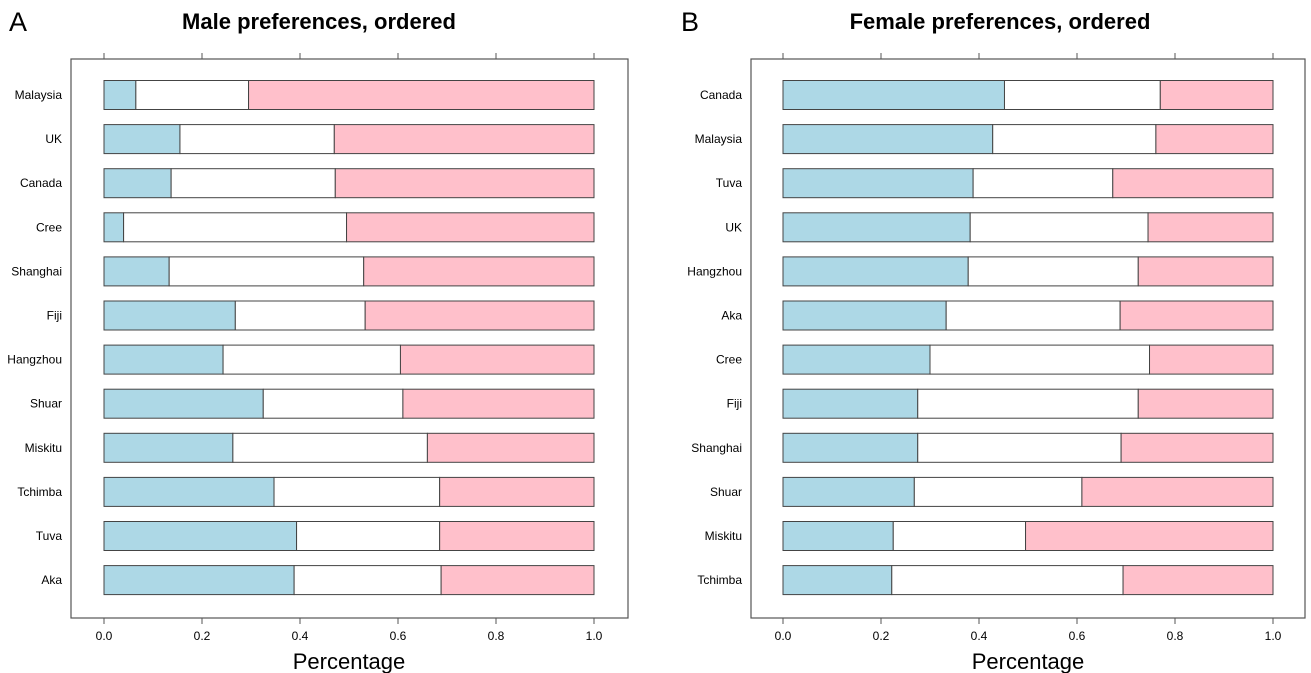 The height and width of the screenshot is (673, 1311). Describe the element at coordinates (51, 580) in the screenshot. I see `category-label: Aka` at that location.